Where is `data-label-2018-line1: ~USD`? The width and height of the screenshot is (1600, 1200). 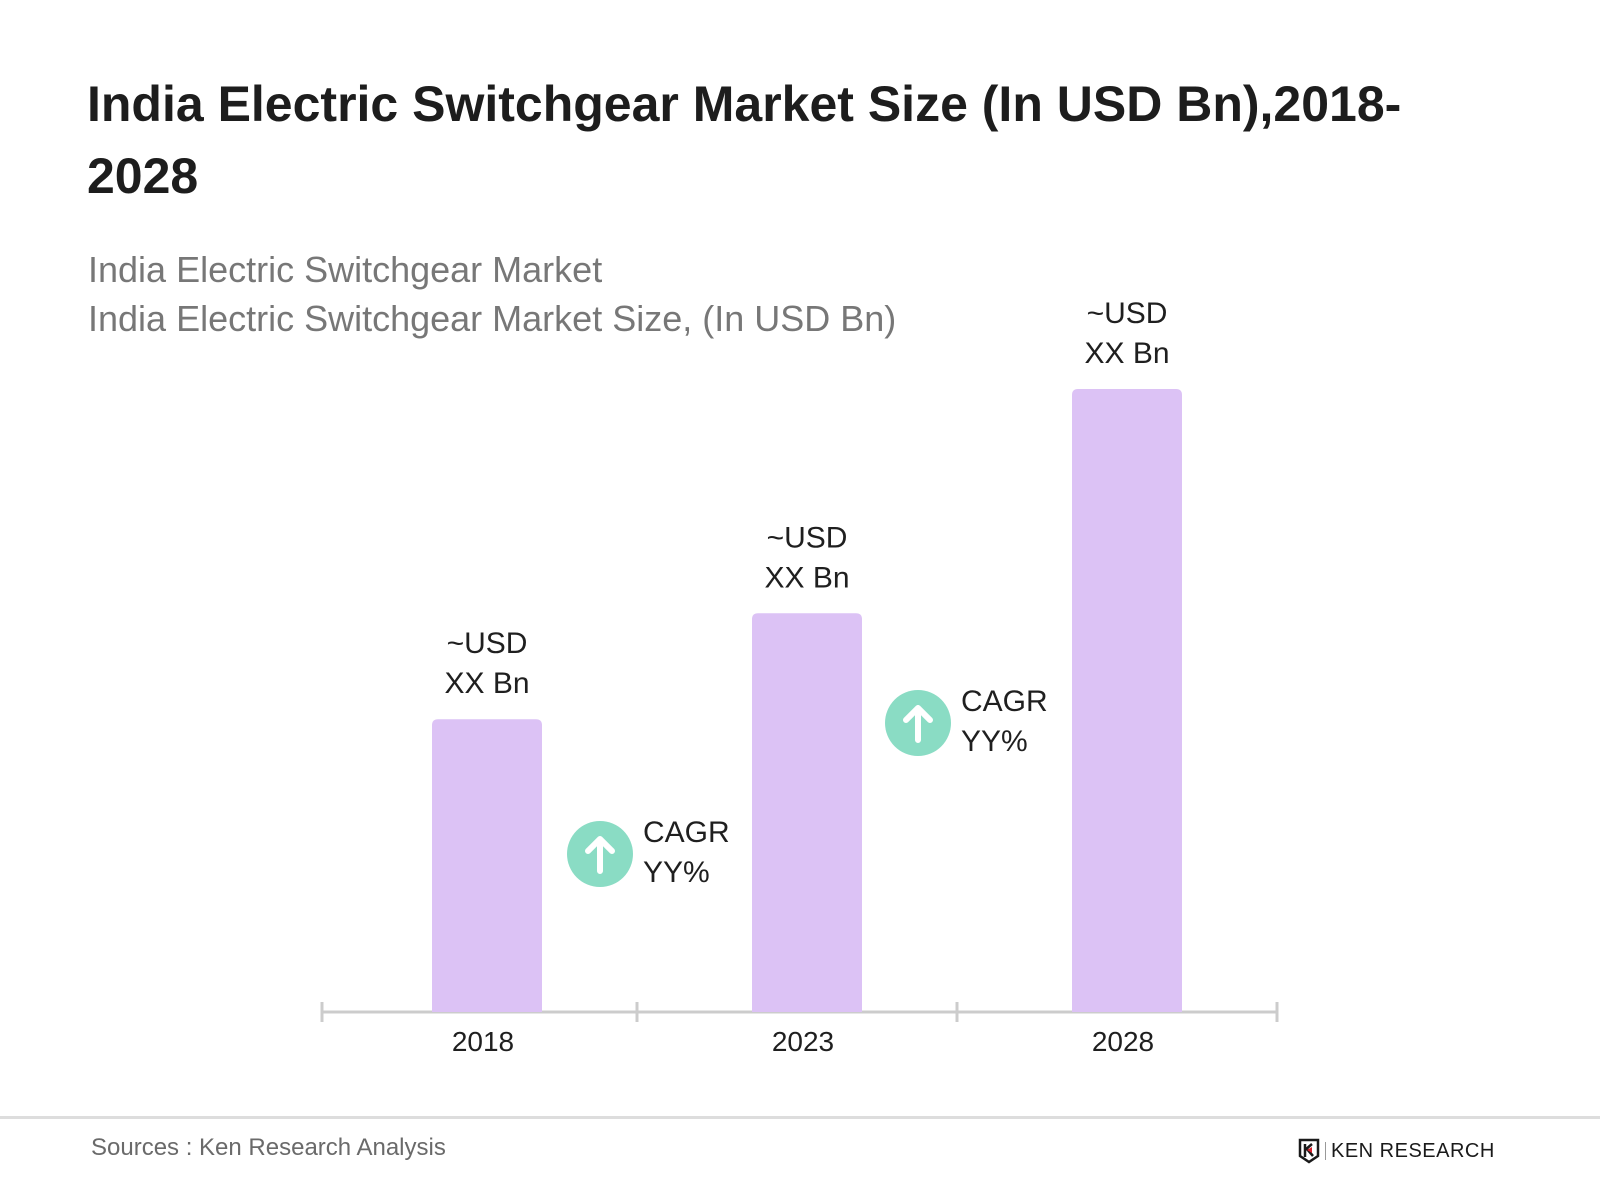 data-label-2018-line1: ~USD is located at coordinates (487, 643).